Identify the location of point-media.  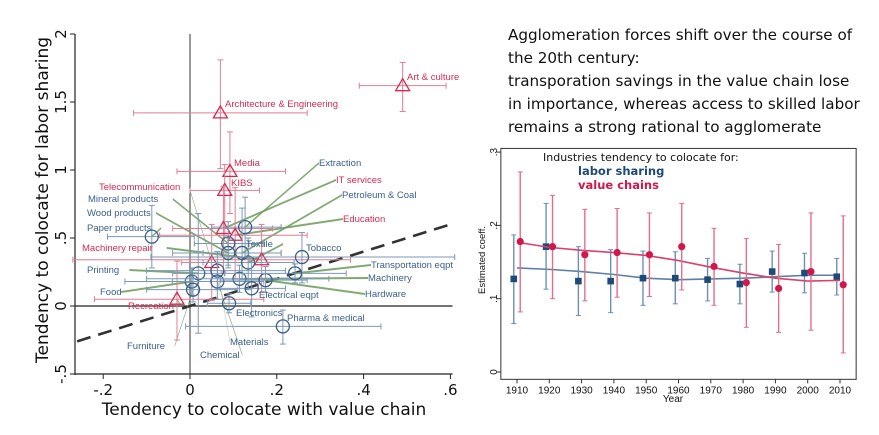
(231, 173).